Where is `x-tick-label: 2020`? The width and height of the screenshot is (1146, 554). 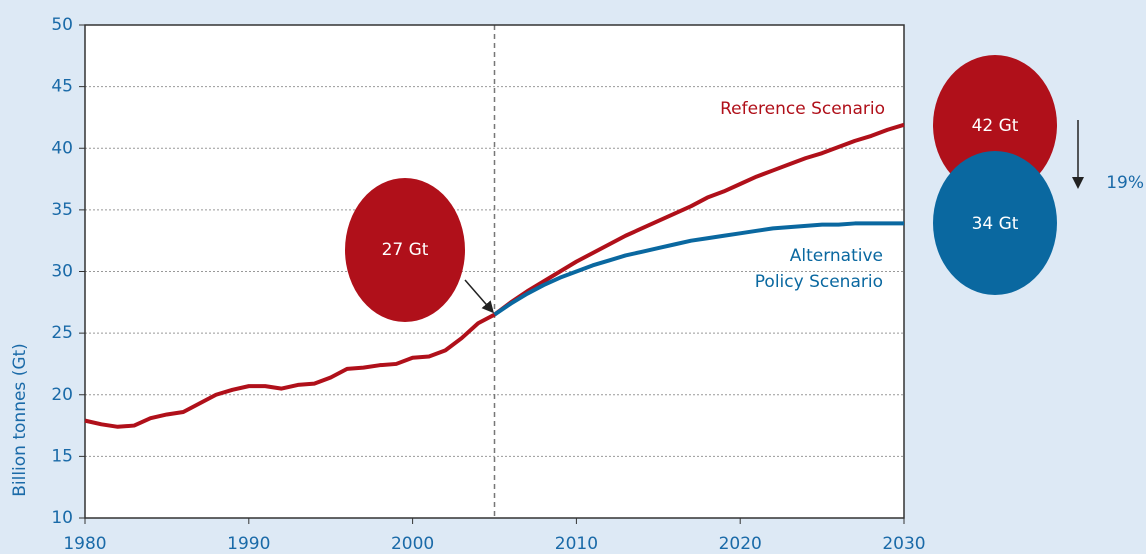 x-tick-label: 2020 is located at coordinates (740, 544).